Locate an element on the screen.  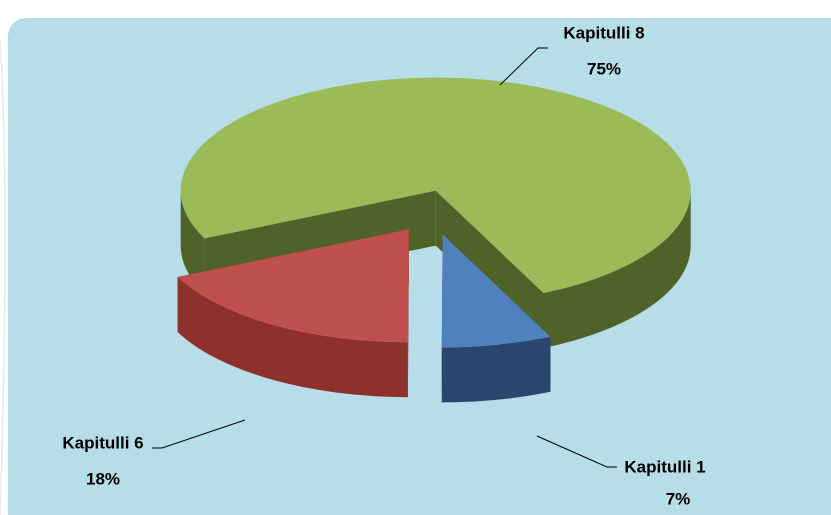
slice-label: Kapitulli 1 is located at coordinates (664, 466).